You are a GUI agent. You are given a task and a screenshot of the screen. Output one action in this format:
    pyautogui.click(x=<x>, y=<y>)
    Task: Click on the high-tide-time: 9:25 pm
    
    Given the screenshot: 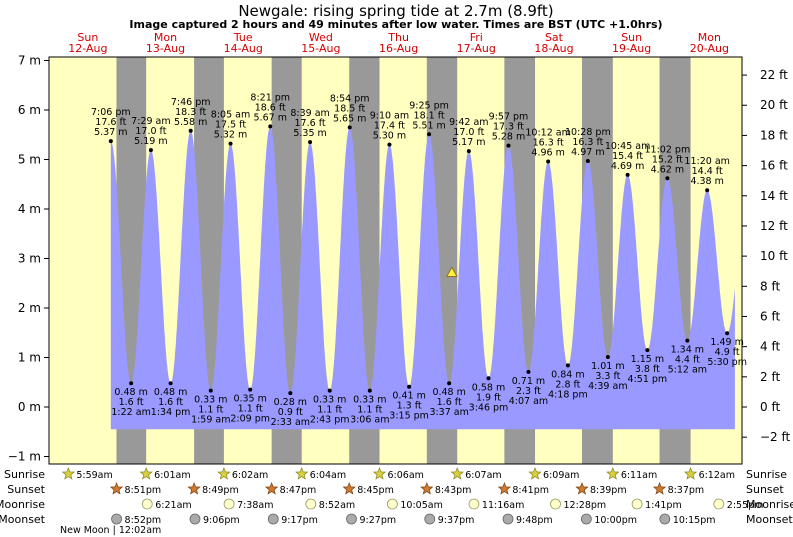 What is the action you would take?
    pyautogui.click(x=429, y=105)
    